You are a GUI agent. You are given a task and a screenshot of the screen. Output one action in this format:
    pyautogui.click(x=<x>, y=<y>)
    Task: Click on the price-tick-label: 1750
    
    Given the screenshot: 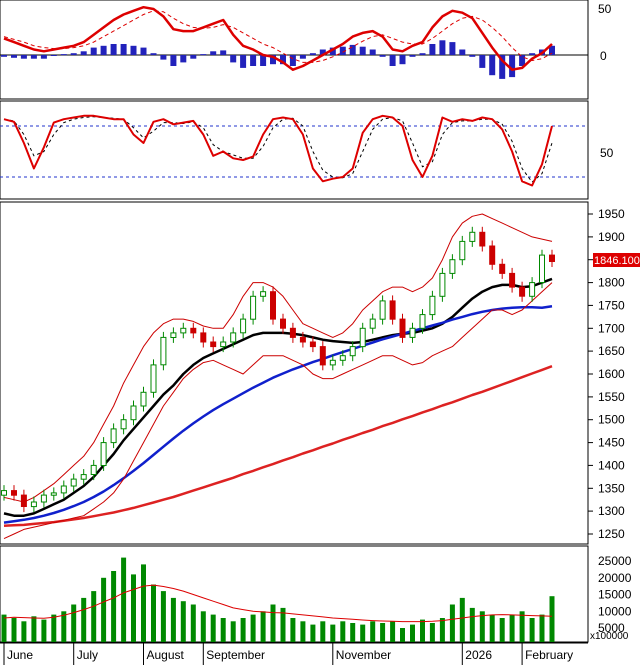 What is the action you would take?
    pyautogui.click(x=611, y=305)
    